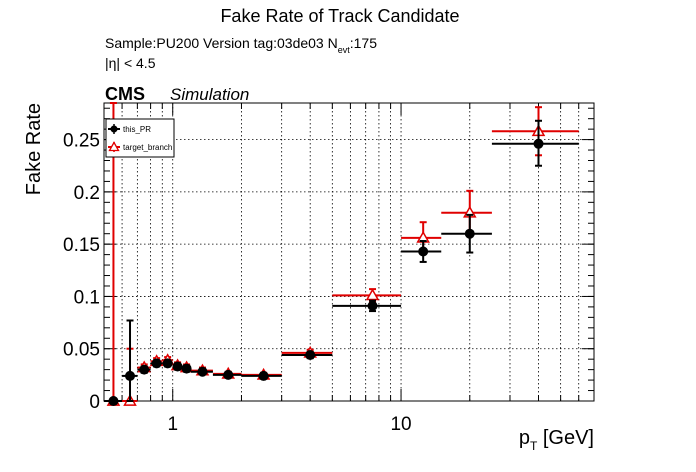 The height and width of the screenshot is (472, 696). What do you see at coordinates (209, 94) in the screenshot?
I see `simulation-label: Simulation` at bounding box center [209, 94].